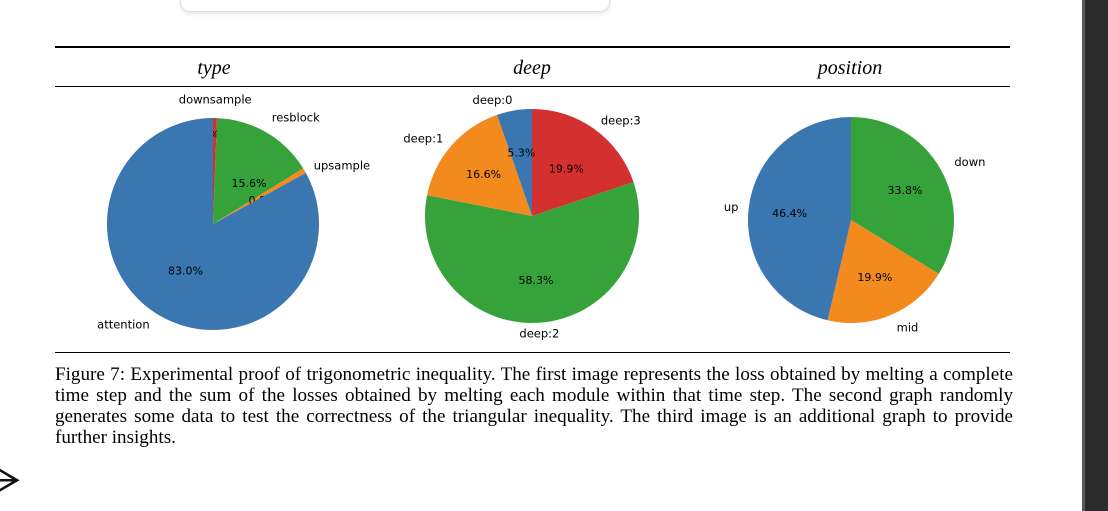  What do you see at coordinates (536, 280) in the screenshot?
I see `pie-pct-label-deep-1: 58.3%` at bounding box center [536, 280].